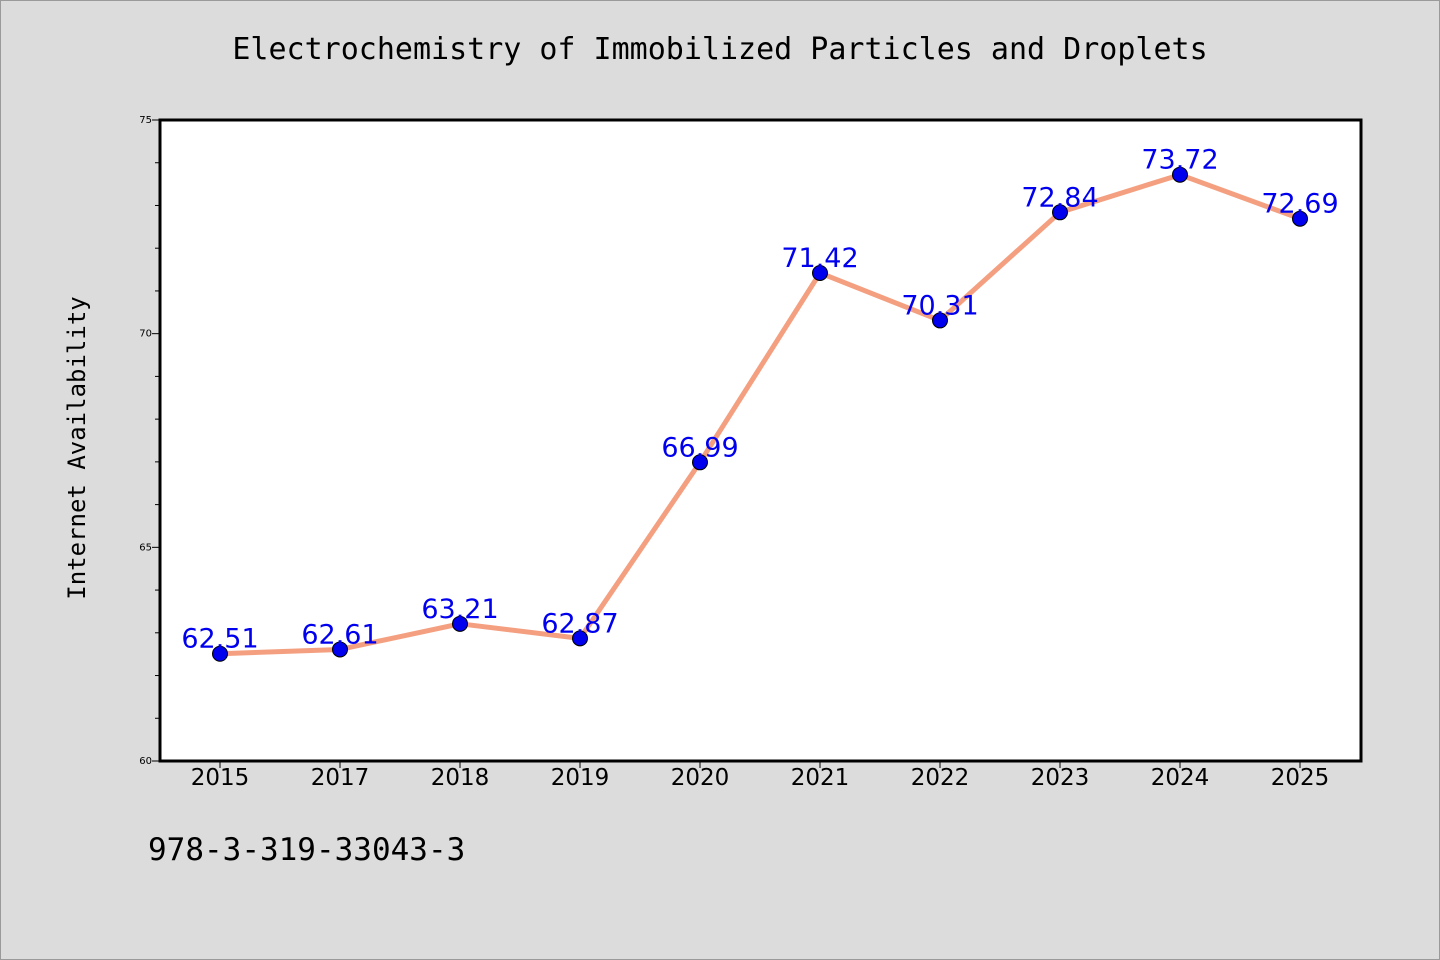 This screenshot has width=1440, height=960. Describe the element at coordinates (220, 778) in the screenshot. I see `x-tick-label: 2015` at that location.